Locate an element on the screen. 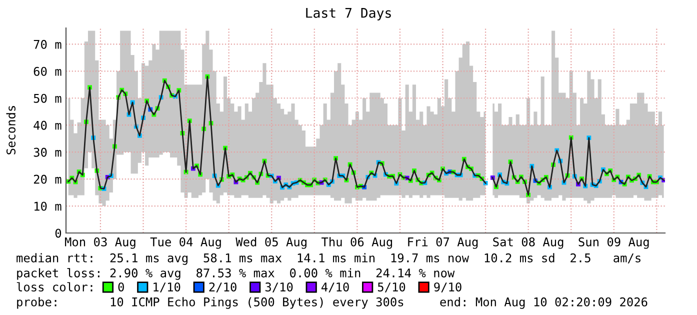  text: end: Mon Aug 10 02:20:09 2026 is located at coordinates (544, 303).